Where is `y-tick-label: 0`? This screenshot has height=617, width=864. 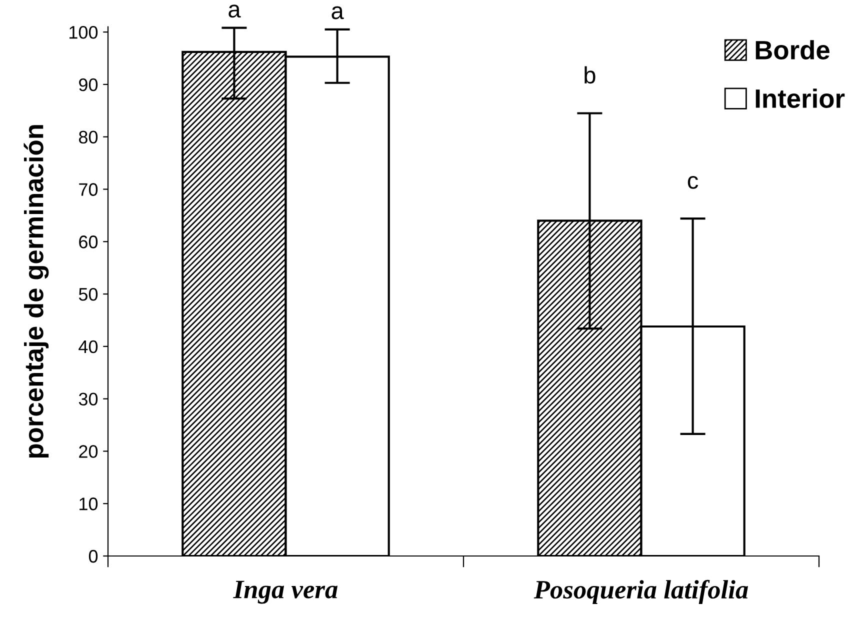
y-tick-label: 0 is located at coordinates (93, 556).